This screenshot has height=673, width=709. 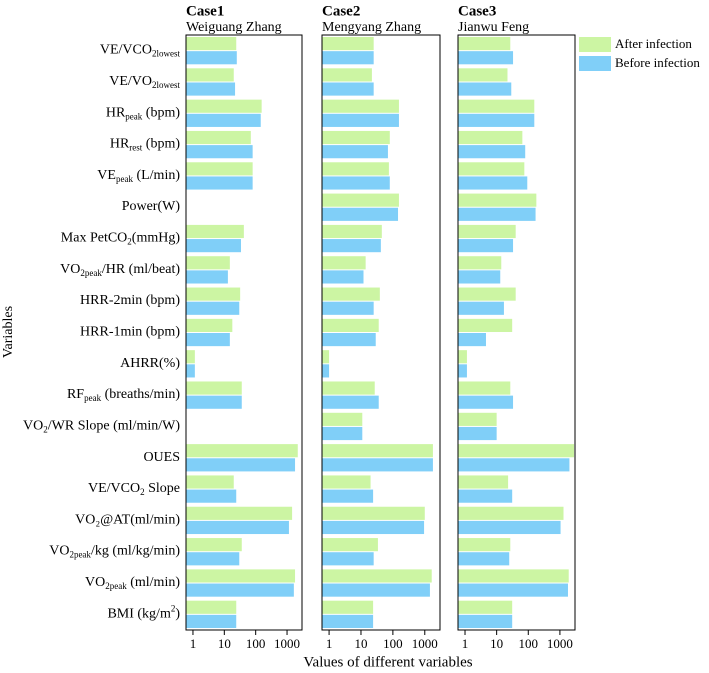 What do you see at coordinates (114, 426) in the screenshot?
I see `category-label-part: /WR Slope (ml/min/W)` at bounding box center [114, 426].